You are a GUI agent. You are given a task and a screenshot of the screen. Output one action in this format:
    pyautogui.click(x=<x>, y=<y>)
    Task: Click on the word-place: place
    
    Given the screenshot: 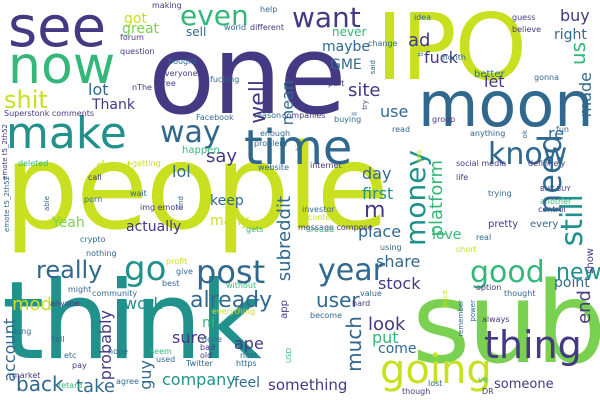 What is the action you would take?
    pyautogui.click(x=380, y=231)
    